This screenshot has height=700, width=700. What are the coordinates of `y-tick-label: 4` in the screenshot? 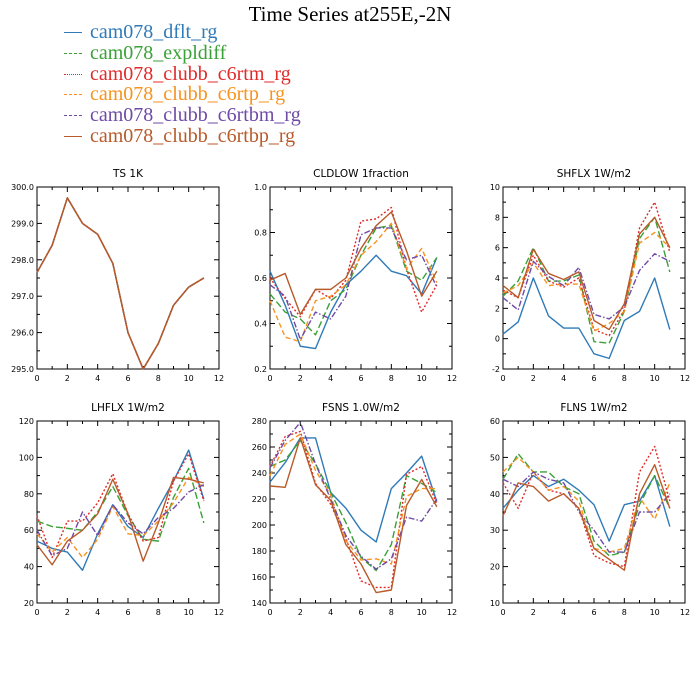 It's located at (497, 278).